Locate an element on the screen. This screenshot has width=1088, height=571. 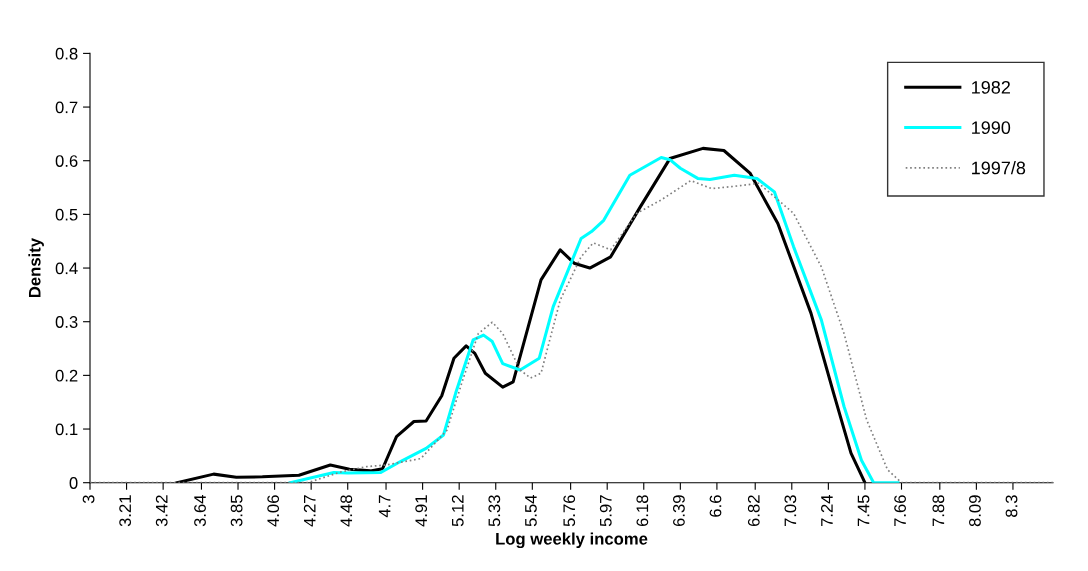
x-tick-label: 6.39 is located at coordinates (679, 511).